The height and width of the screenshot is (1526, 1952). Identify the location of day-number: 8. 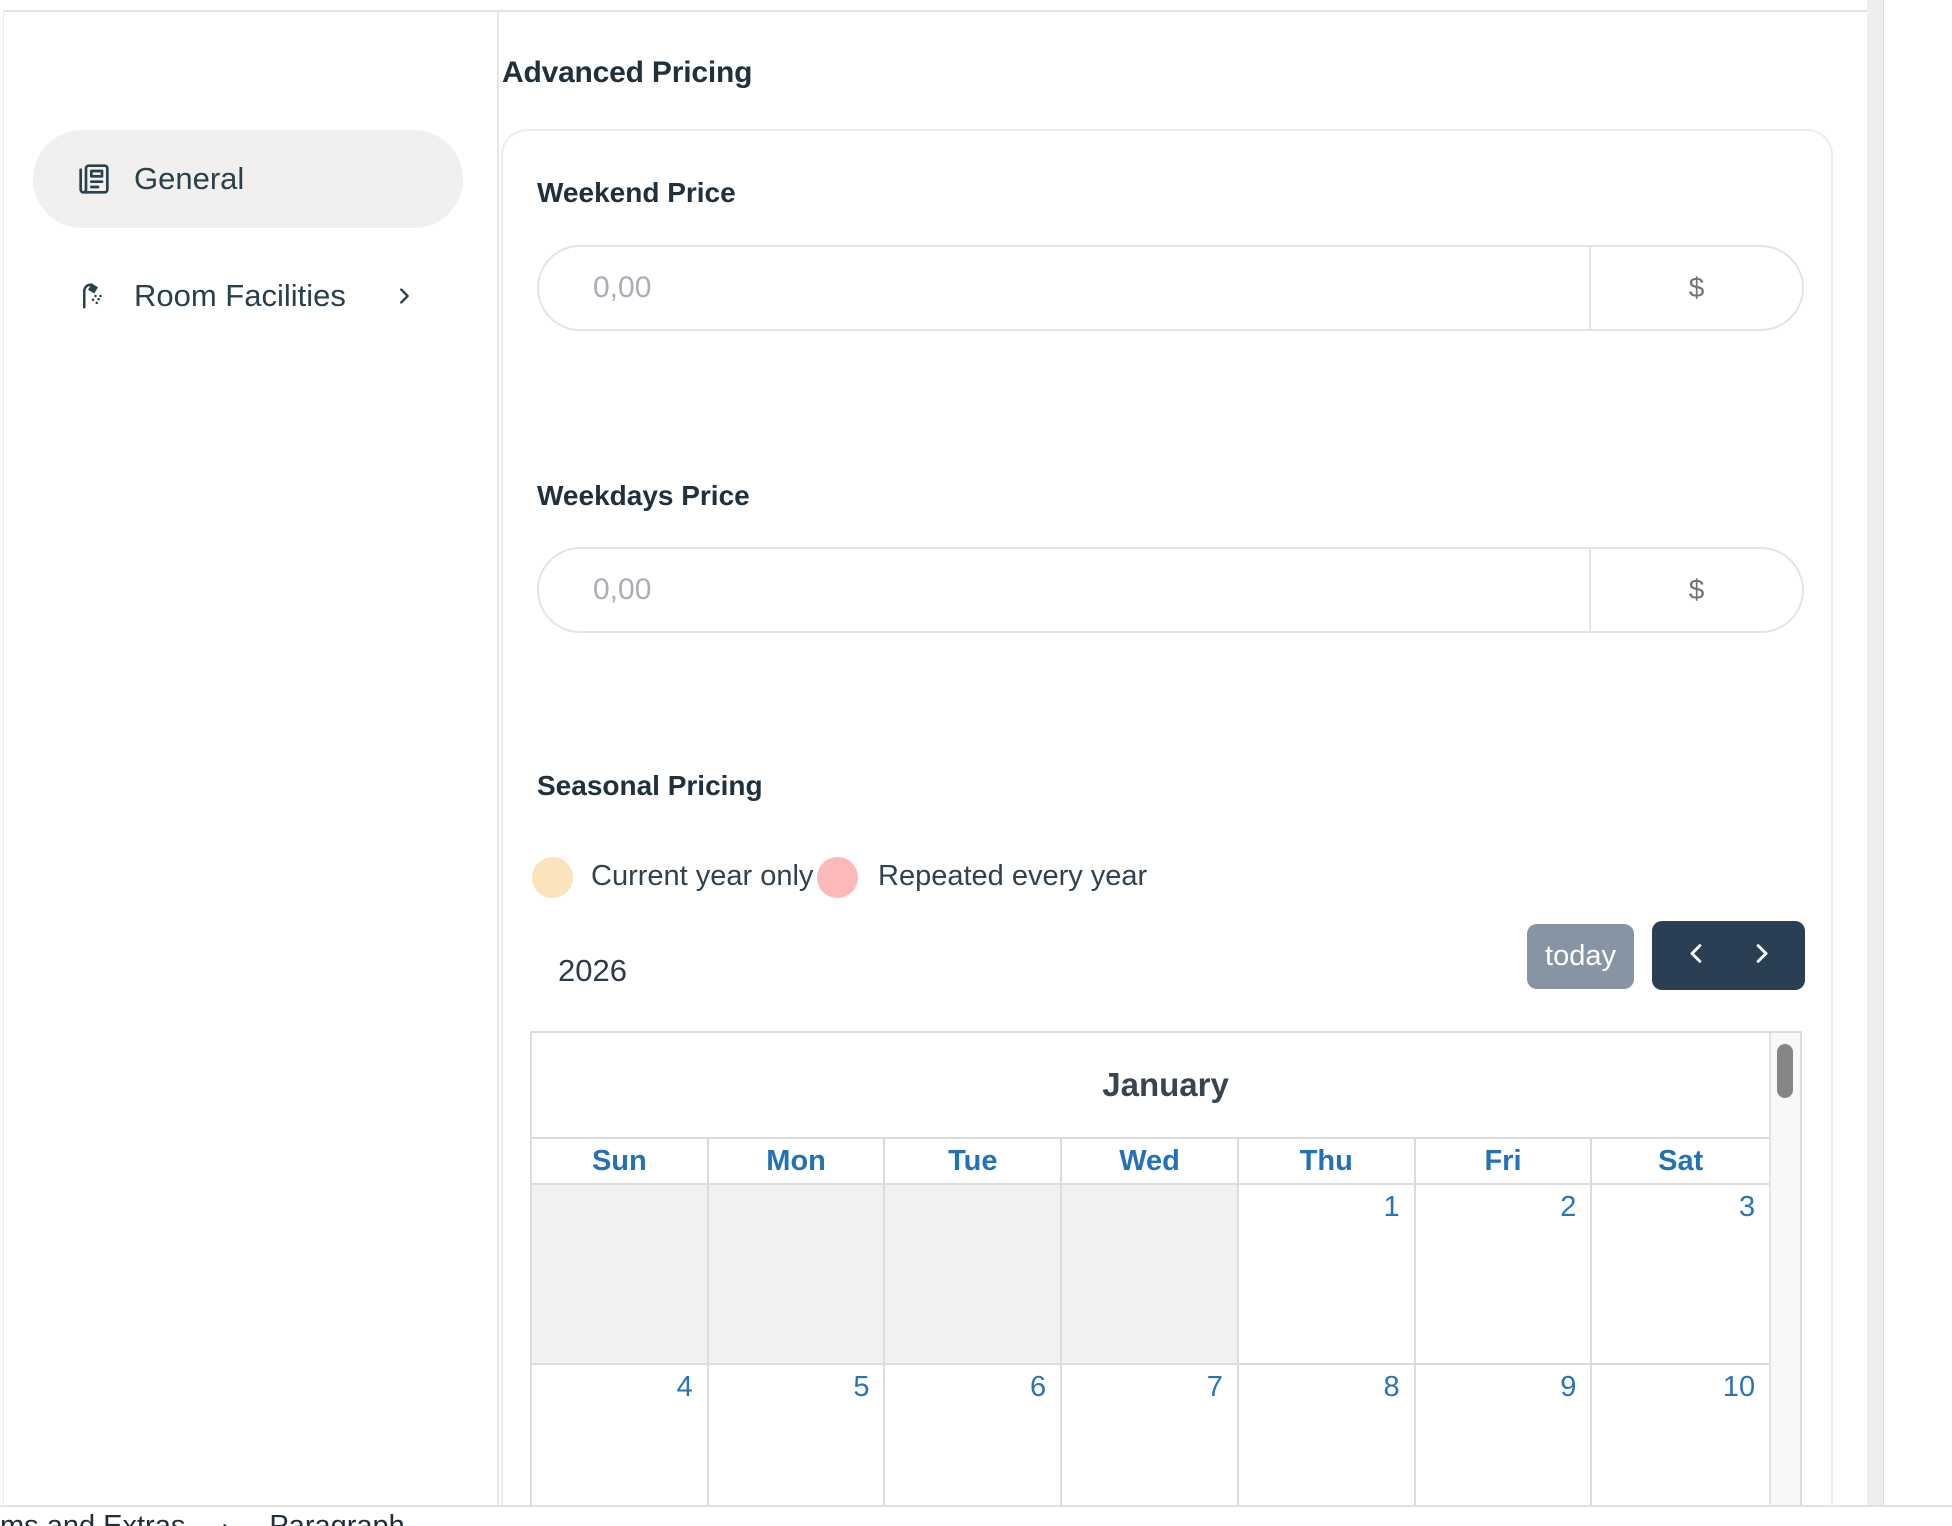
(1391, 1387).